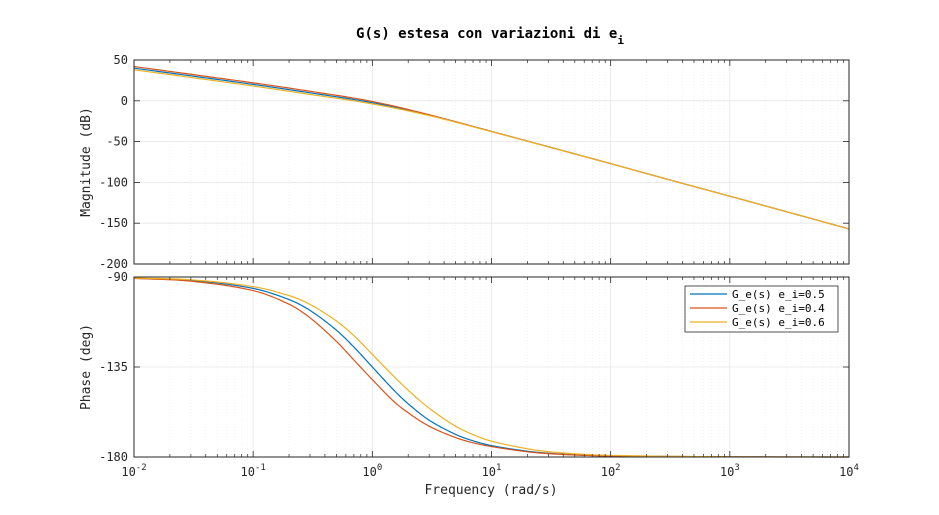  I want to click on figure-title: G(s) estesa con variazioni di ei, so click(490, 36).